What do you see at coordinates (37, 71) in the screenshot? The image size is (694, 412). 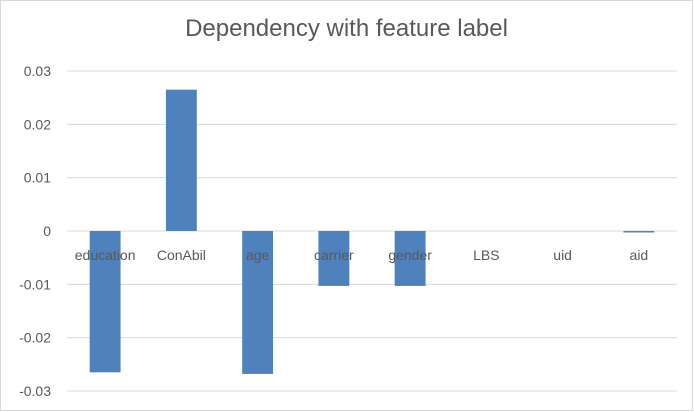 I see `y-tick-label: 0.03` at bounding box center [37, 71].